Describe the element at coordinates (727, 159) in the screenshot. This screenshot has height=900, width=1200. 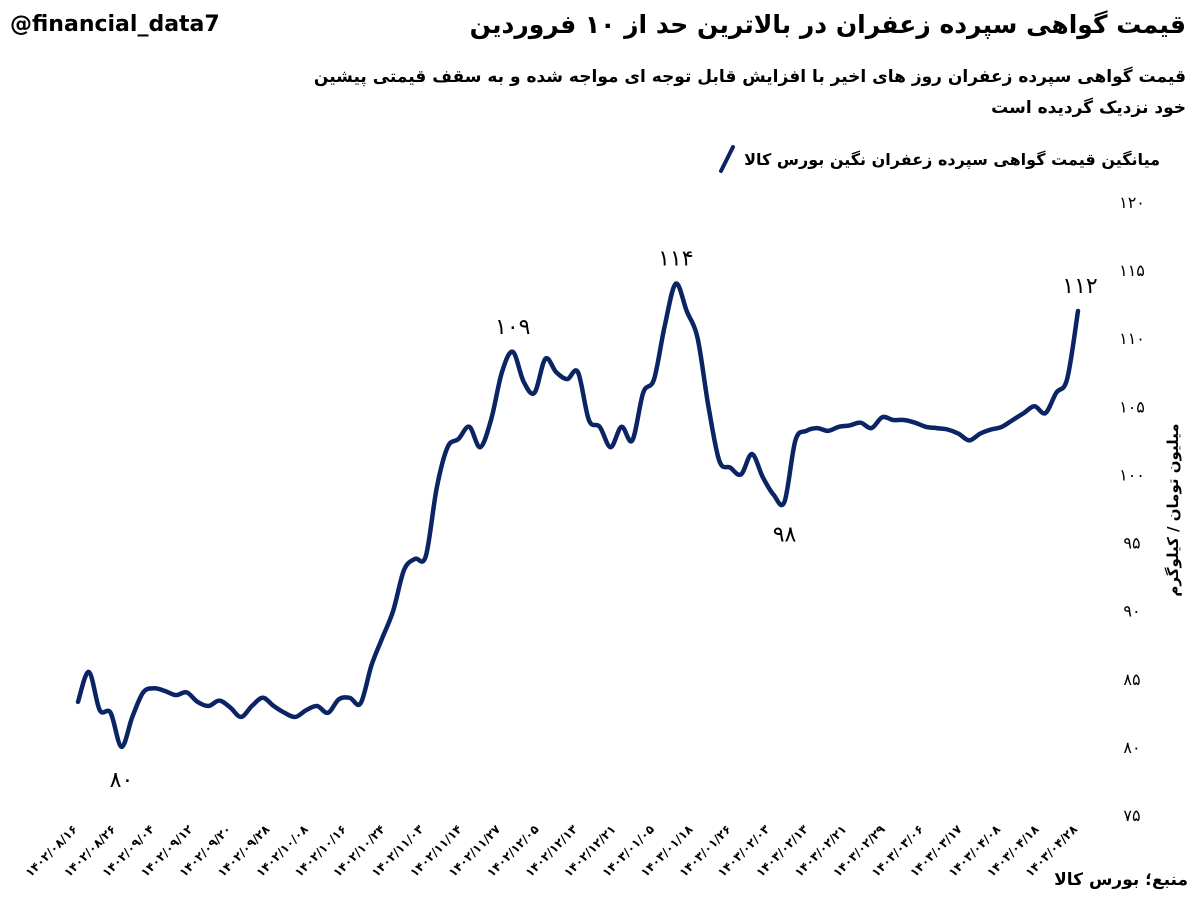
I see `legend-line-swatch` at that location.